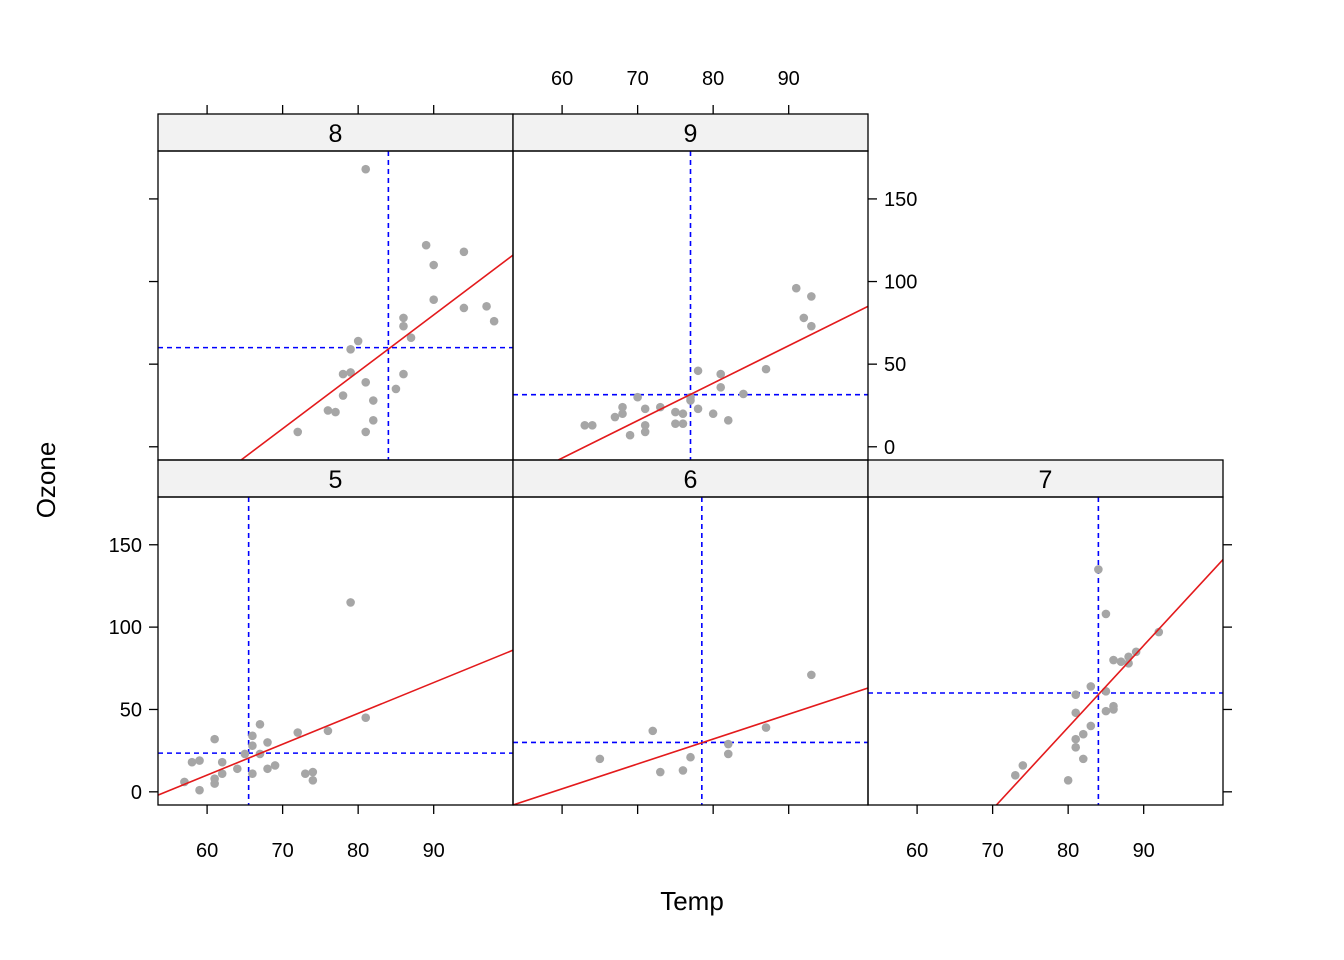 This screenshot has width=1344, height=960. I want to click on y-tick-label: 100, so click(900, 283).